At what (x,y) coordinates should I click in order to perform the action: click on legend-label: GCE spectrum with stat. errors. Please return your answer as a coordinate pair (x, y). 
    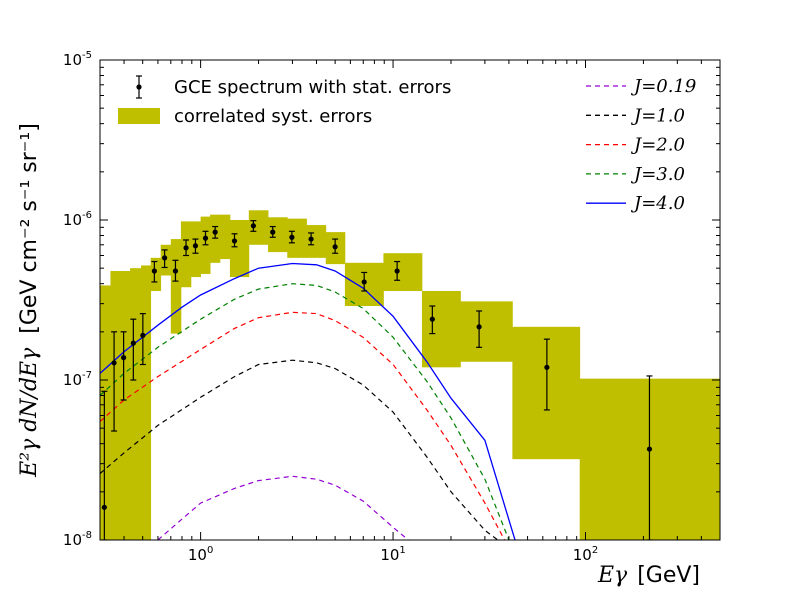
    Looking at the image, I should click on (312, 87).